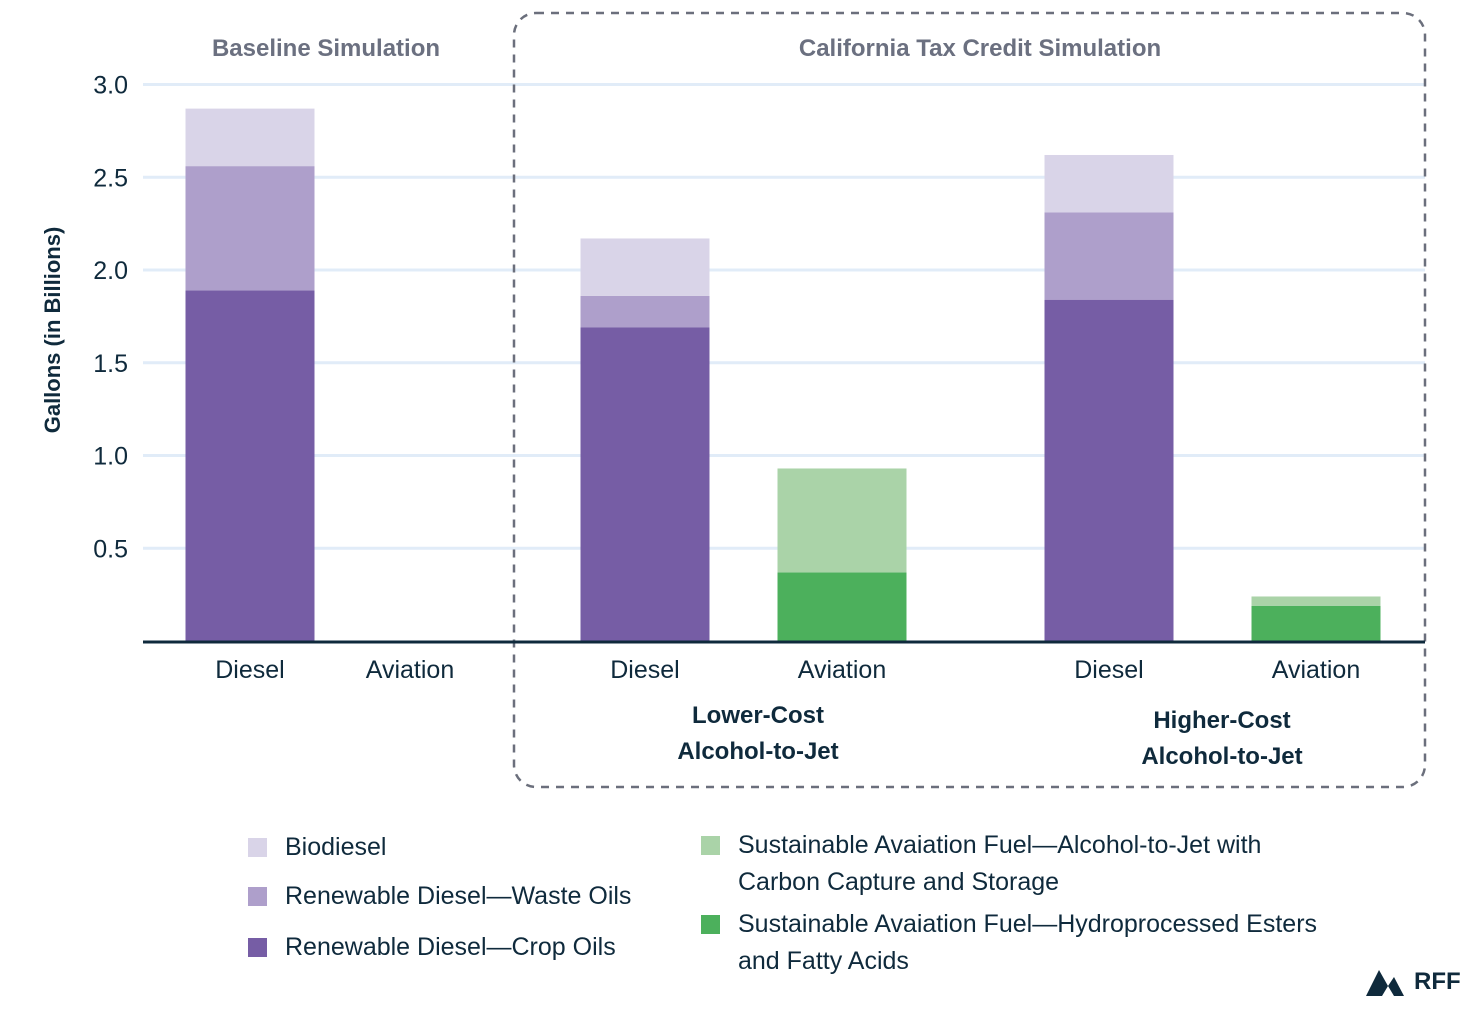  What do you see at coordinates (110, 457) in the screenshot?
I see `y-tick-label: 1.0` at bounding box center [110, 457].